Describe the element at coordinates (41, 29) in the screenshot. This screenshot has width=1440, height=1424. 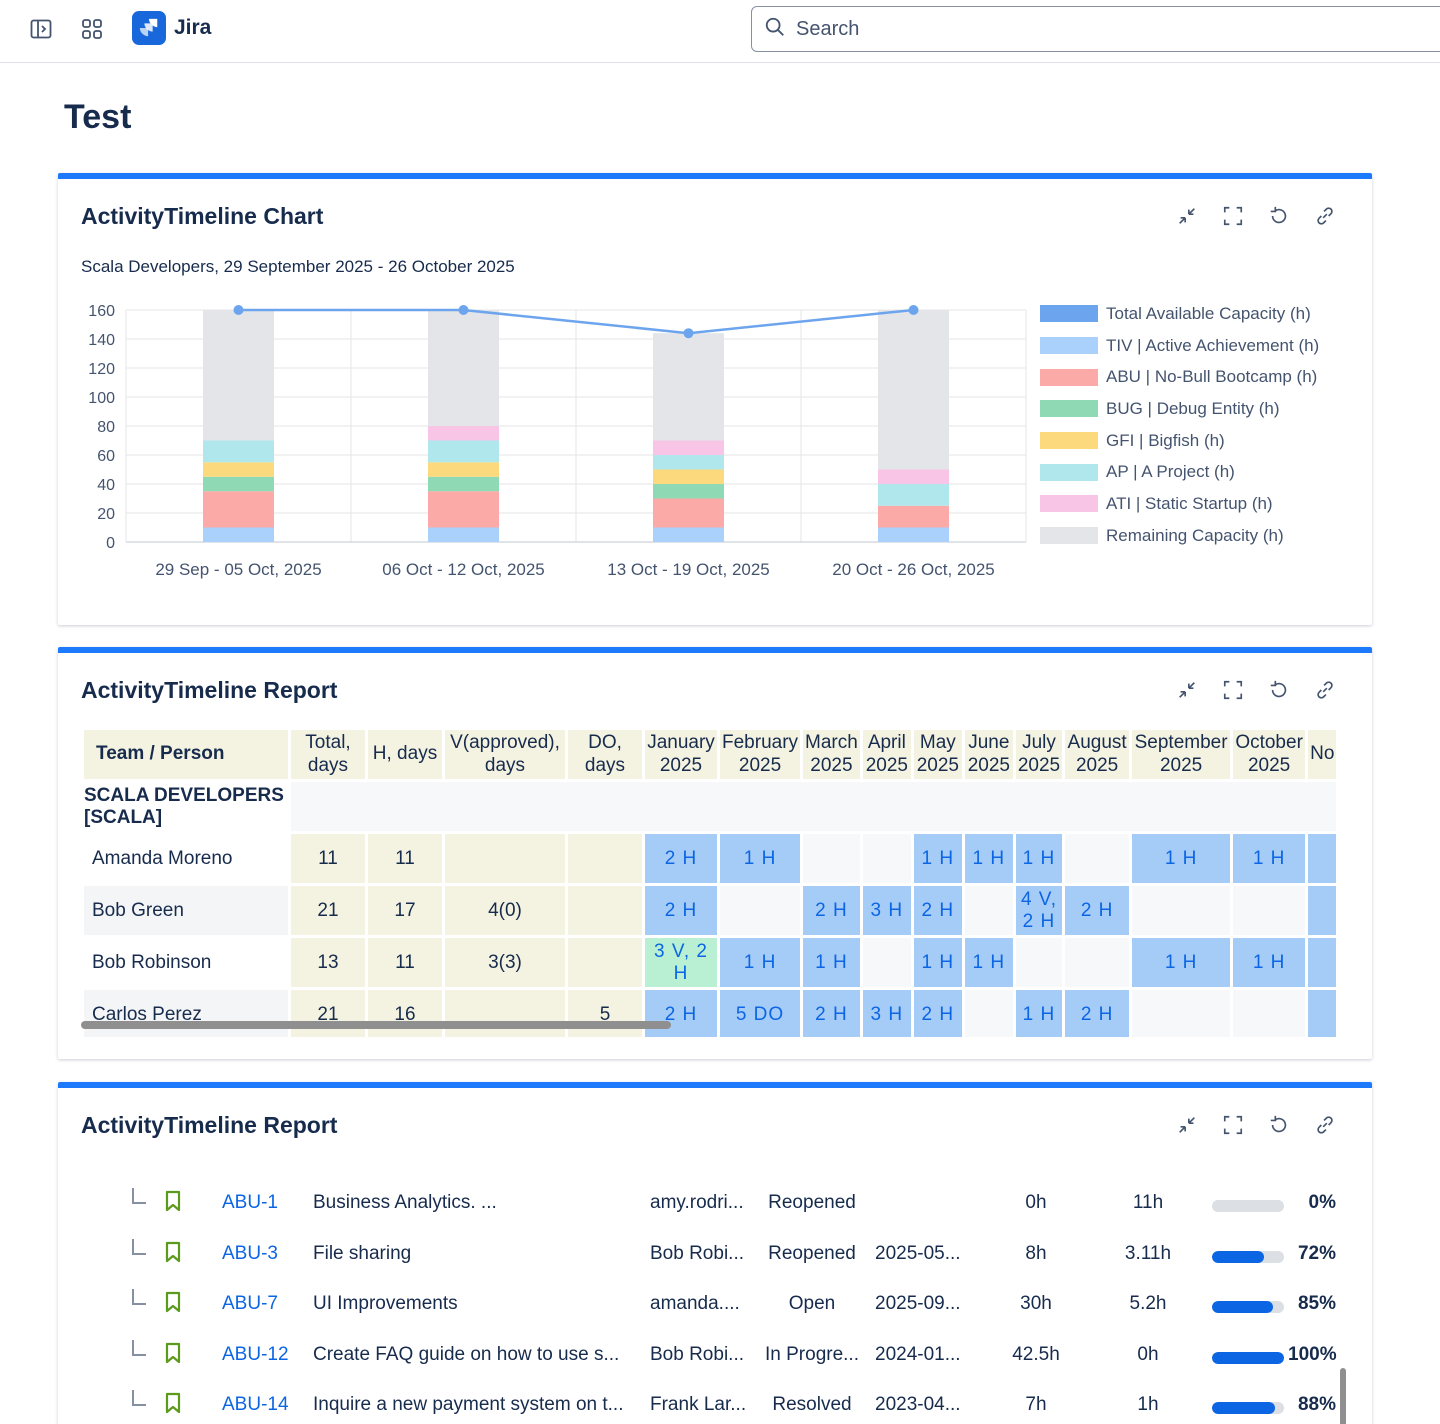
I see `sidebar-toggle-icon` at that location.